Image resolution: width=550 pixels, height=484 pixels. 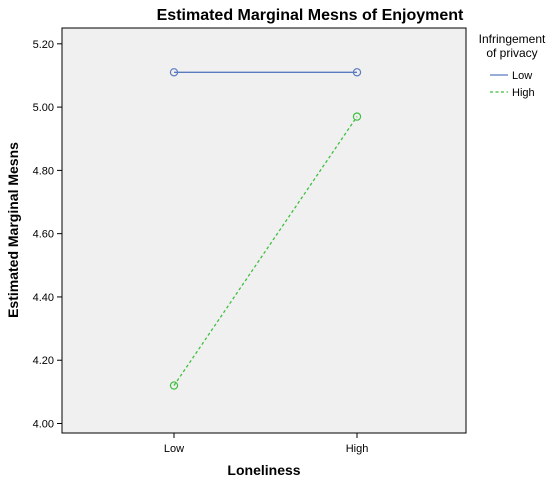 What do you see at coordinates (523, 93) in the screenshot?
I see `legend-label-high: High` at bounding box center [523, 93].